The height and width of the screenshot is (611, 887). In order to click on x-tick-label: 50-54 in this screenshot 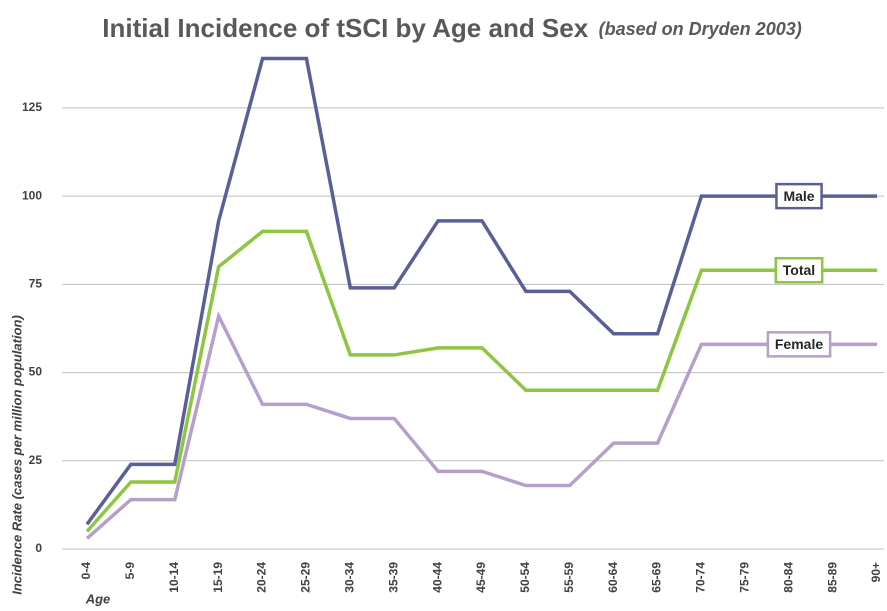, I will do `click(525, 577)`.